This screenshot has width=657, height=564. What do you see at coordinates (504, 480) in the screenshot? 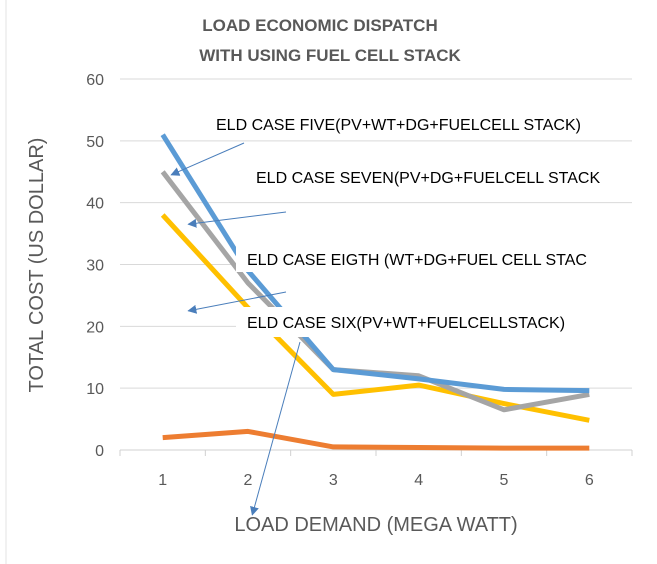
I see `x-tick-label: 5` at bounding box center [504, 480].